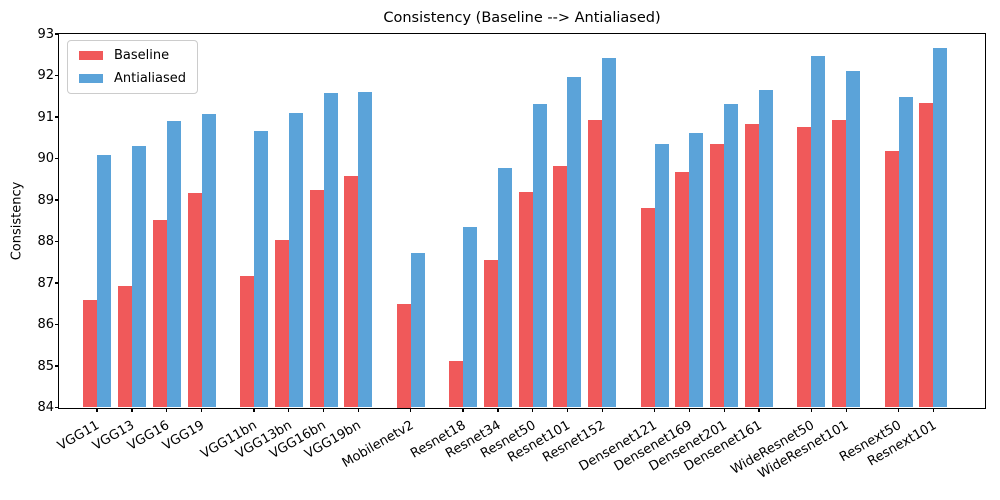 This screenshot has width=1000, height=500. What do you see at coordinates (194, 300) in the screenshot?
I see `bar-baseline-VGG19` at bounding box center [194, 300].